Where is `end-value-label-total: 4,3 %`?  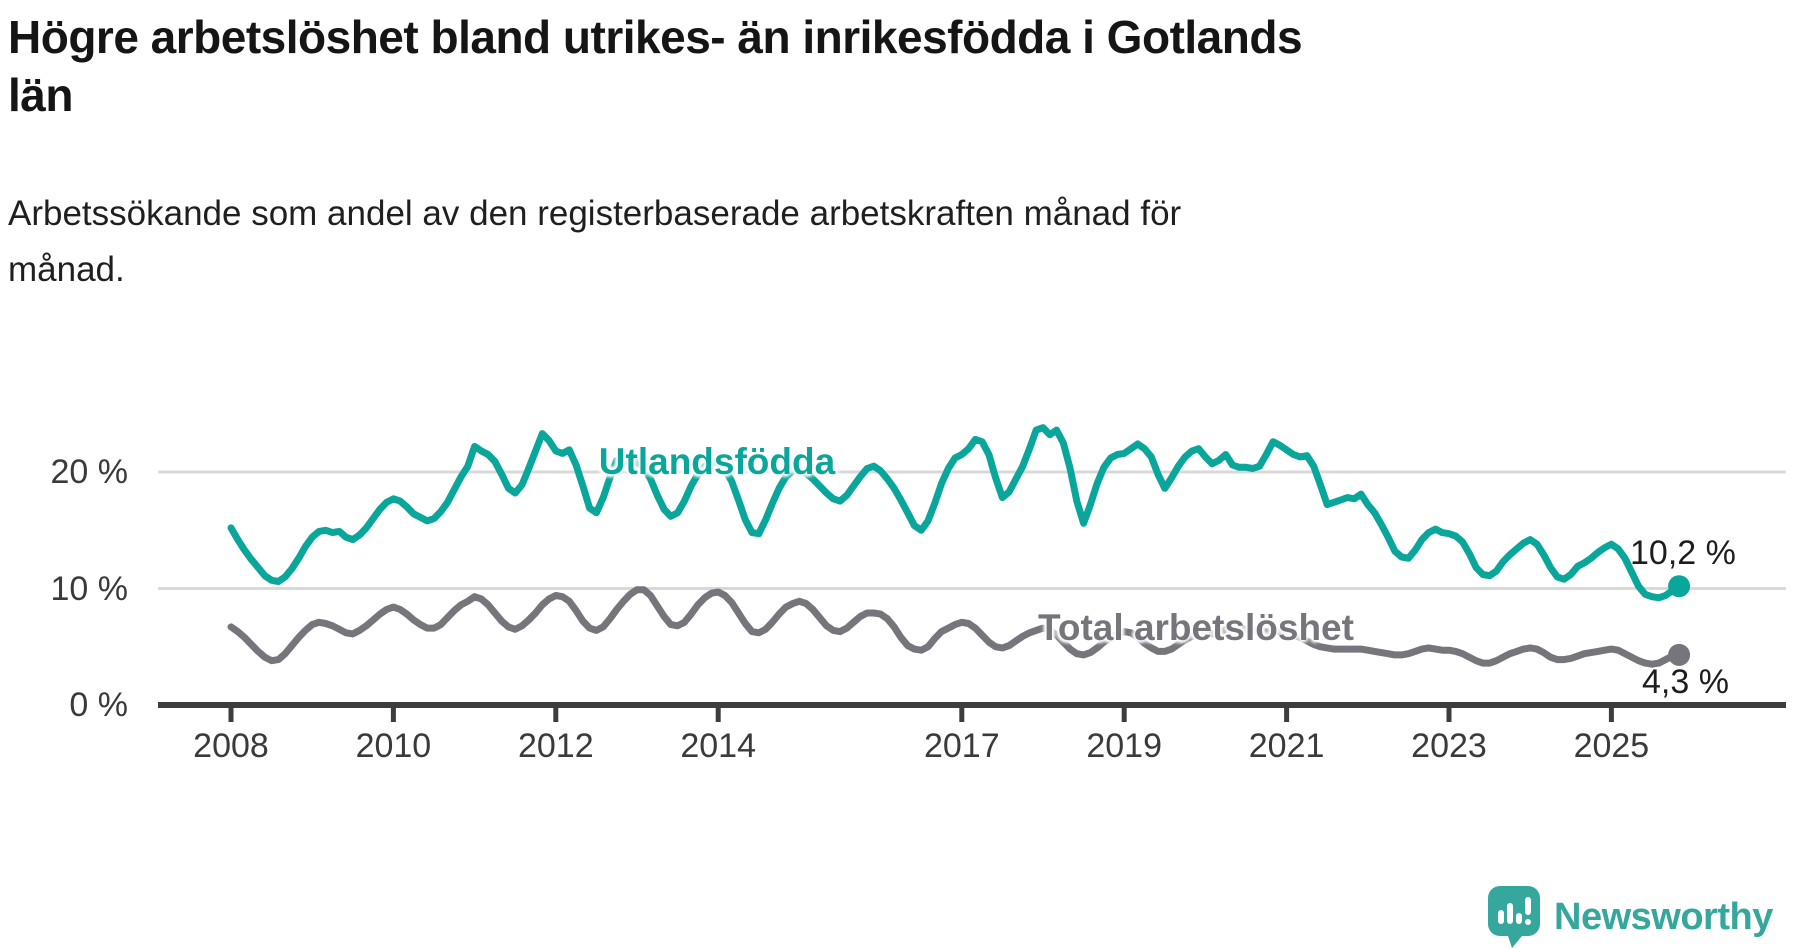 end-value-label-total: 4,3 % is located at coordinates (1685, 682).